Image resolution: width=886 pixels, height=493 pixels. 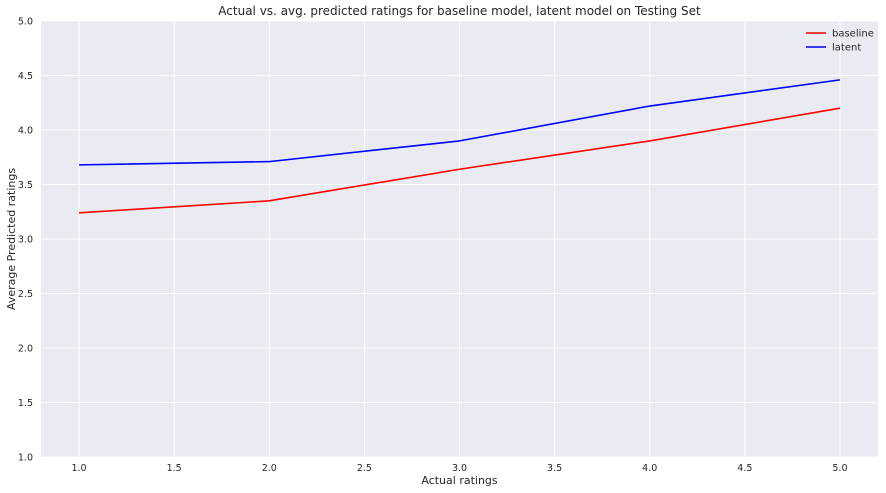 I want to click on x-tick-label: 3.0, so click(x=459, y=468).